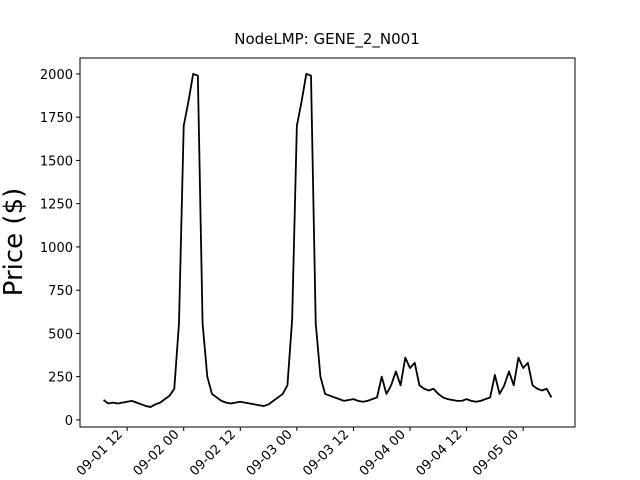 This screenshot has height=480, width=640. What do you see at coordinates (60, 291) in the screenshot?
I see `y-tick-label: 750` at bounding box center [60, 291].